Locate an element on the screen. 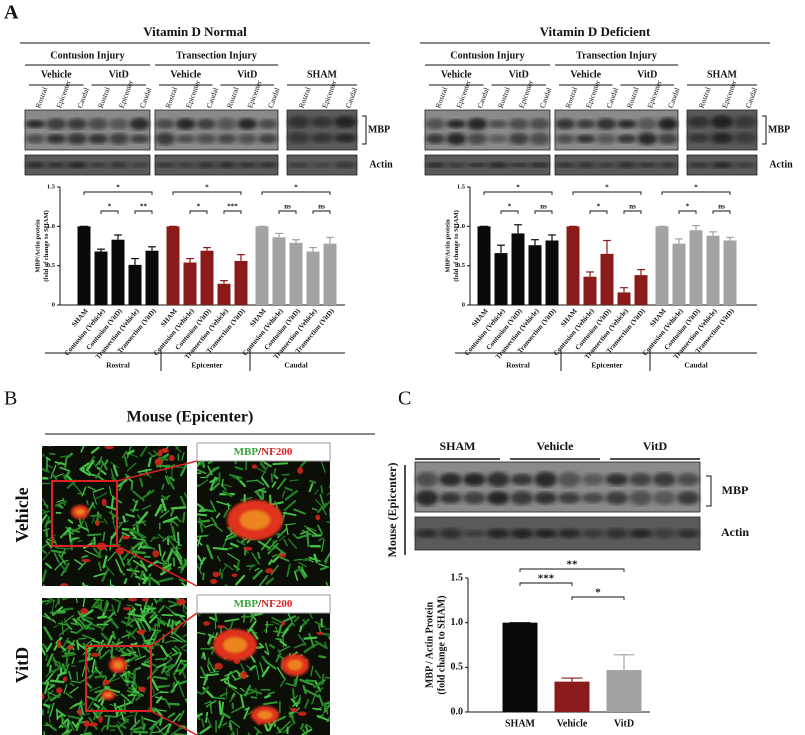 The image size is (805, 735). stain-green: MBP is located at coordinates (246, 452).